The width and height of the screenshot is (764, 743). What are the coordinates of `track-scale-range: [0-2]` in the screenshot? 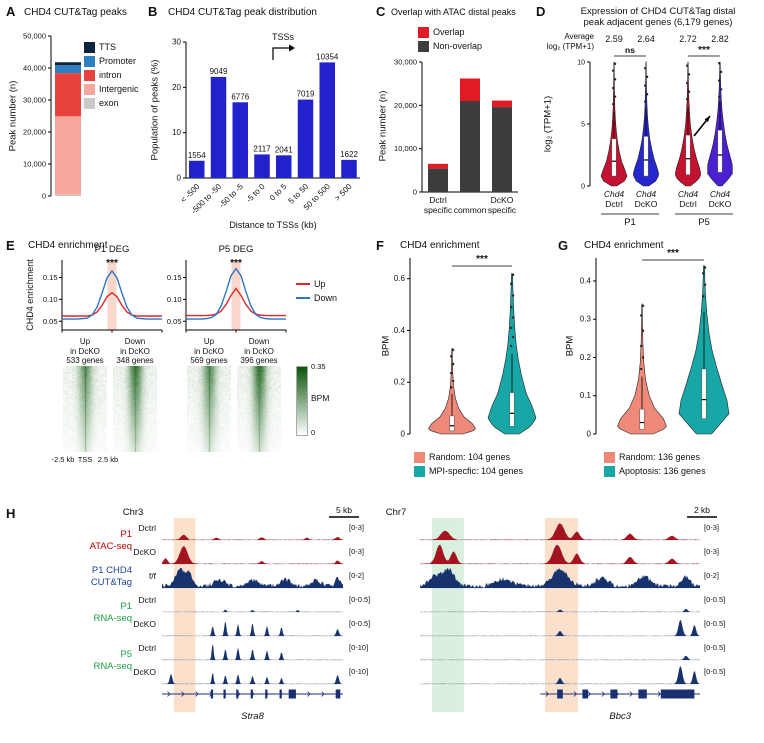 It's located at (711, 575).